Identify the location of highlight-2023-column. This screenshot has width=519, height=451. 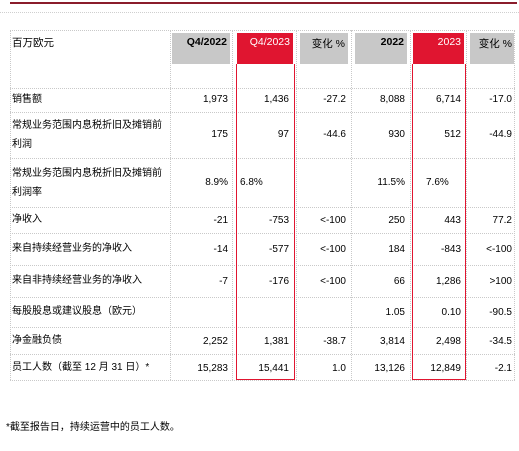
(439, 222).